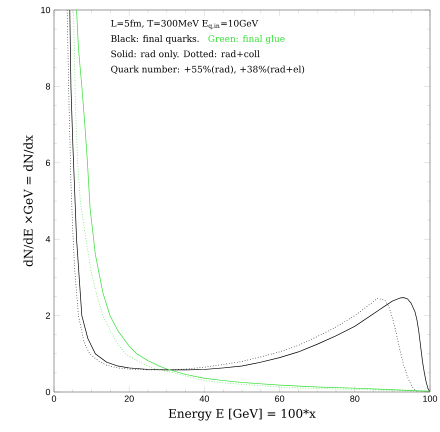 The image size is (440, 432). What do you see at coordinates (205, 399) in the screenshot?
I see `x-tick-label: 40` at bounding box center [205, 399].